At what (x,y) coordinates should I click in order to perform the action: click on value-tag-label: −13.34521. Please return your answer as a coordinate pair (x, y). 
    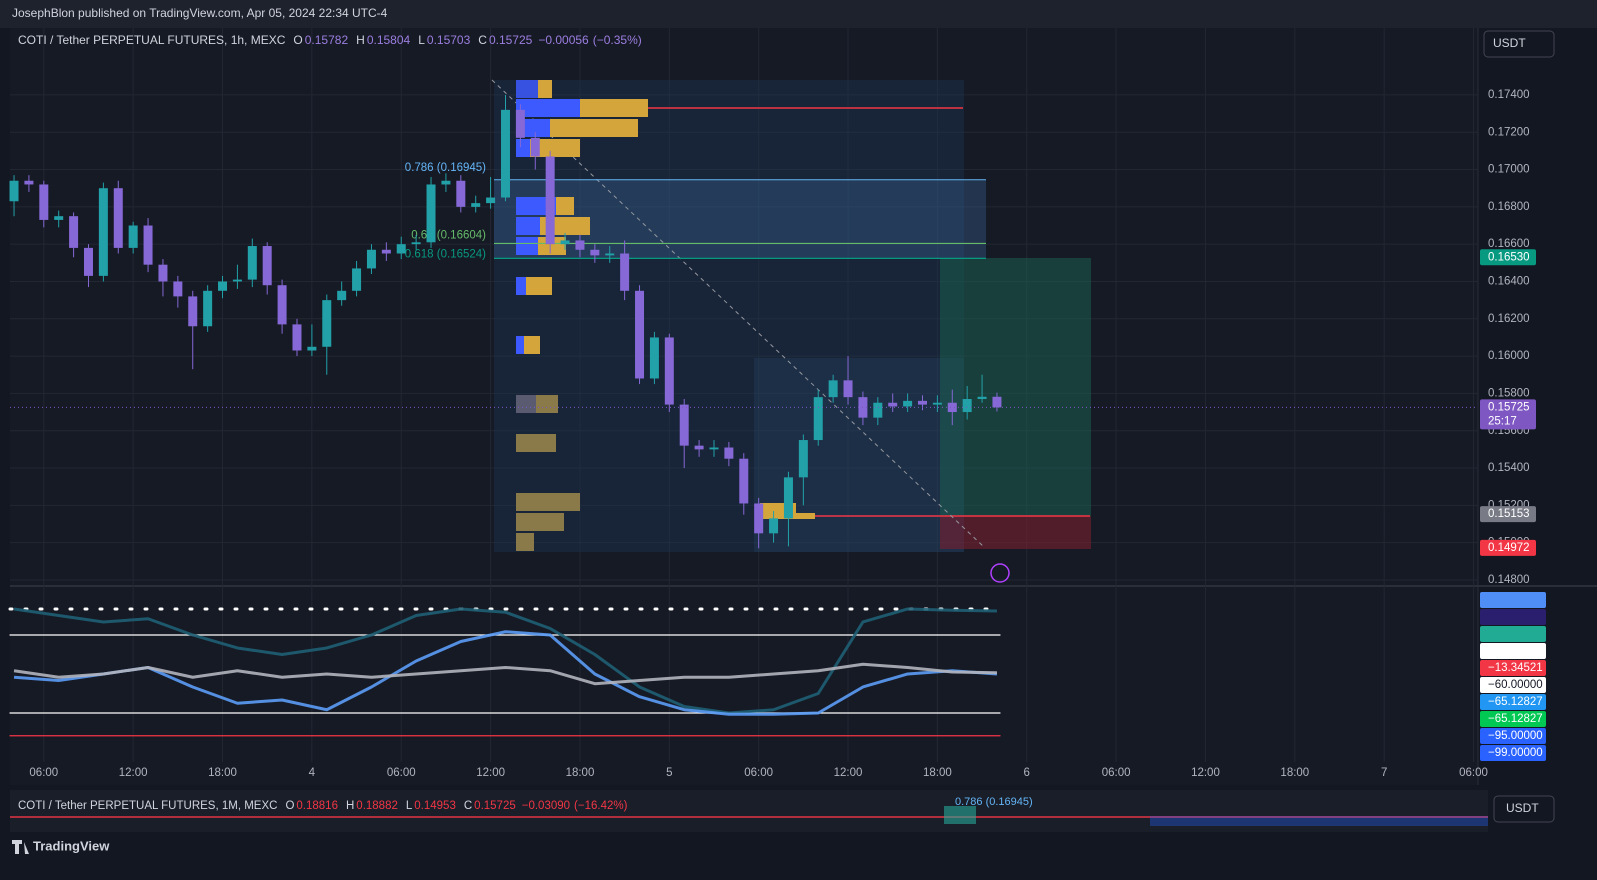
    Looking at the image, I should click on (1515, 668).